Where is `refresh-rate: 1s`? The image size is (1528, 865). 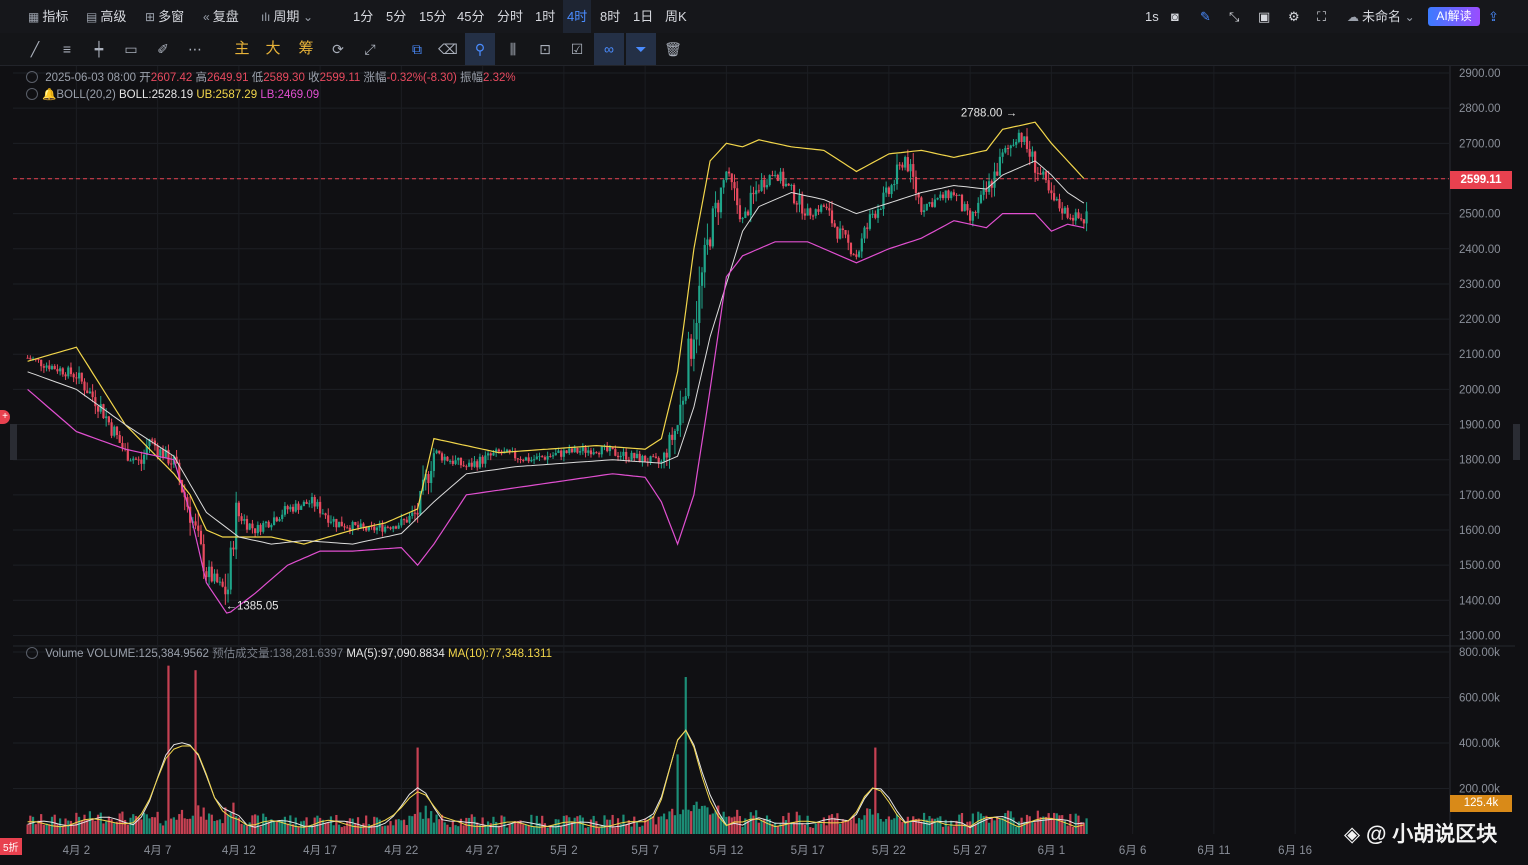 refresh-rate: 1s is located at coordinates (1152, 16).